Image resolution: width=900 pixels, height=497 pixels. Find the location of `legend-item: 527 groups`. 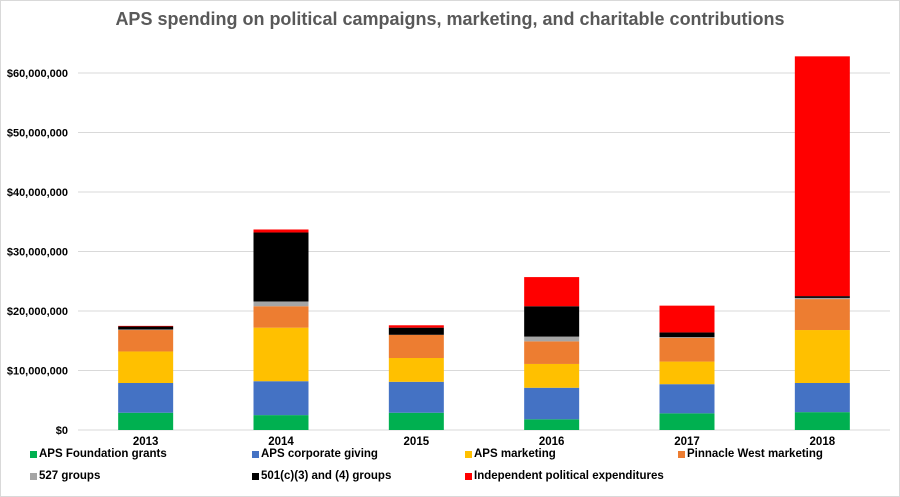

legend-item: 527 groups is located at coordinates (65, 476).